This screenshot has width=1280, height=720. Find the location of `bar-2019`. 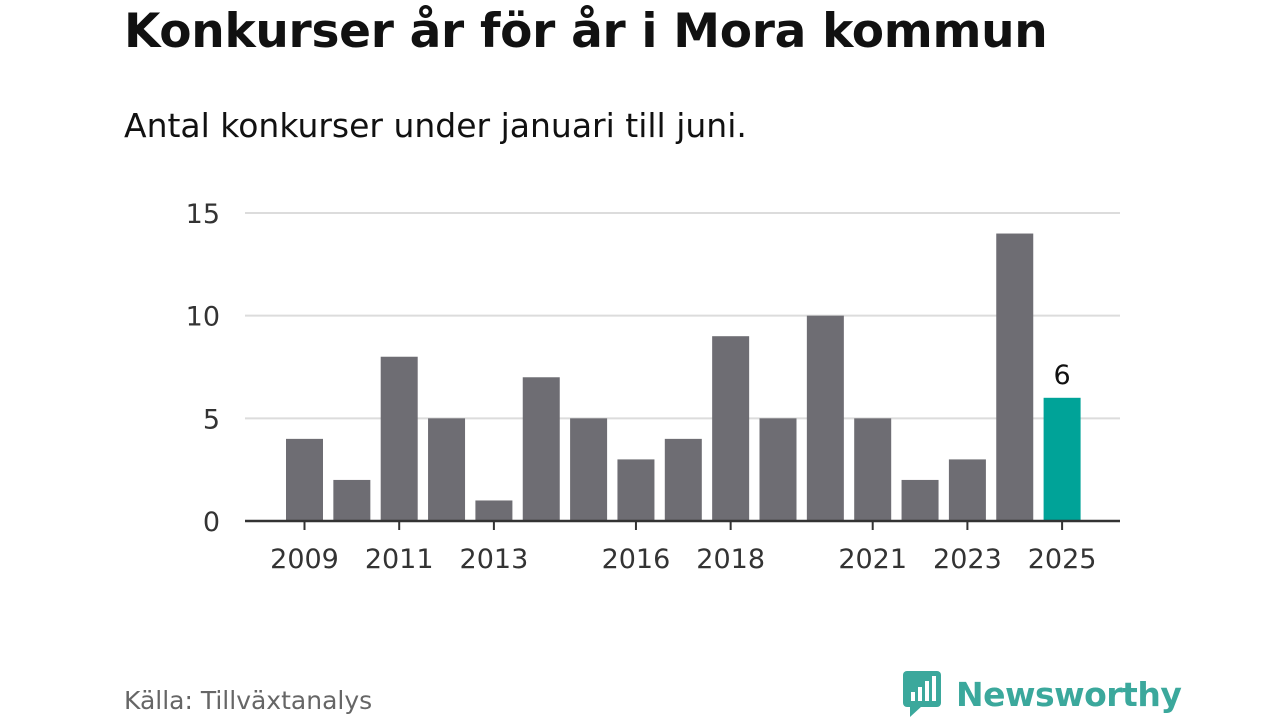

bar-2019 is located at coordinates (778, 469).